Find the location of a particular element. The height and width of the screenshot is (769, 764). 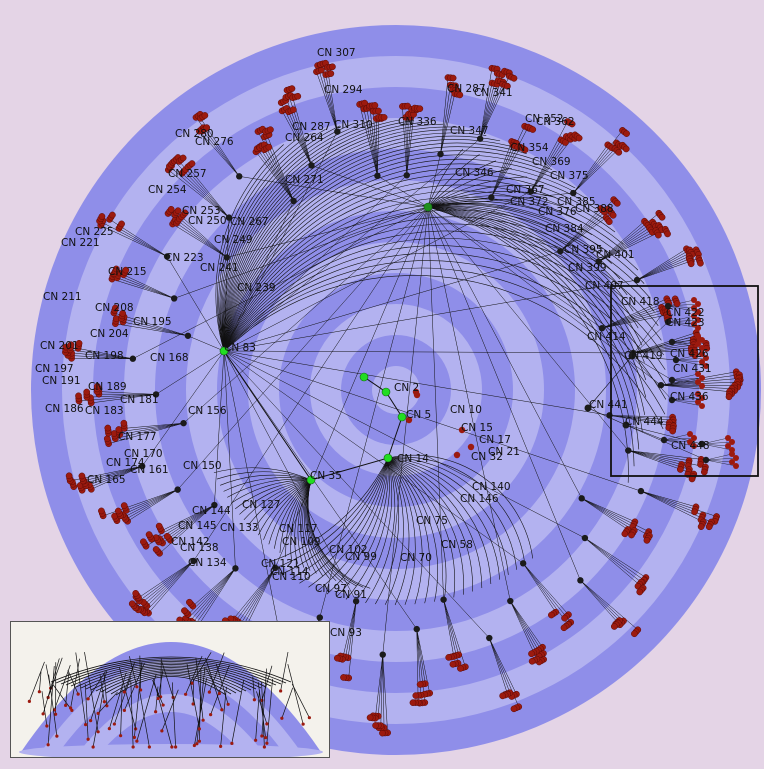

hemisphere-overview-inset is located at coordinates (170, 689).